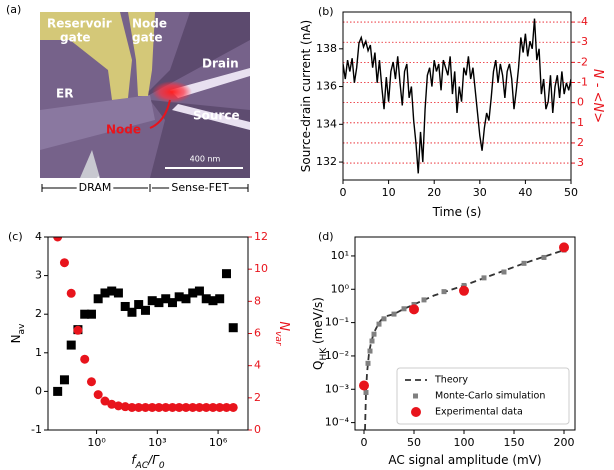  Describe the element at coordinates (457, 212) in the screenshot. I see `x-axis-label: Time (s)` at that location.